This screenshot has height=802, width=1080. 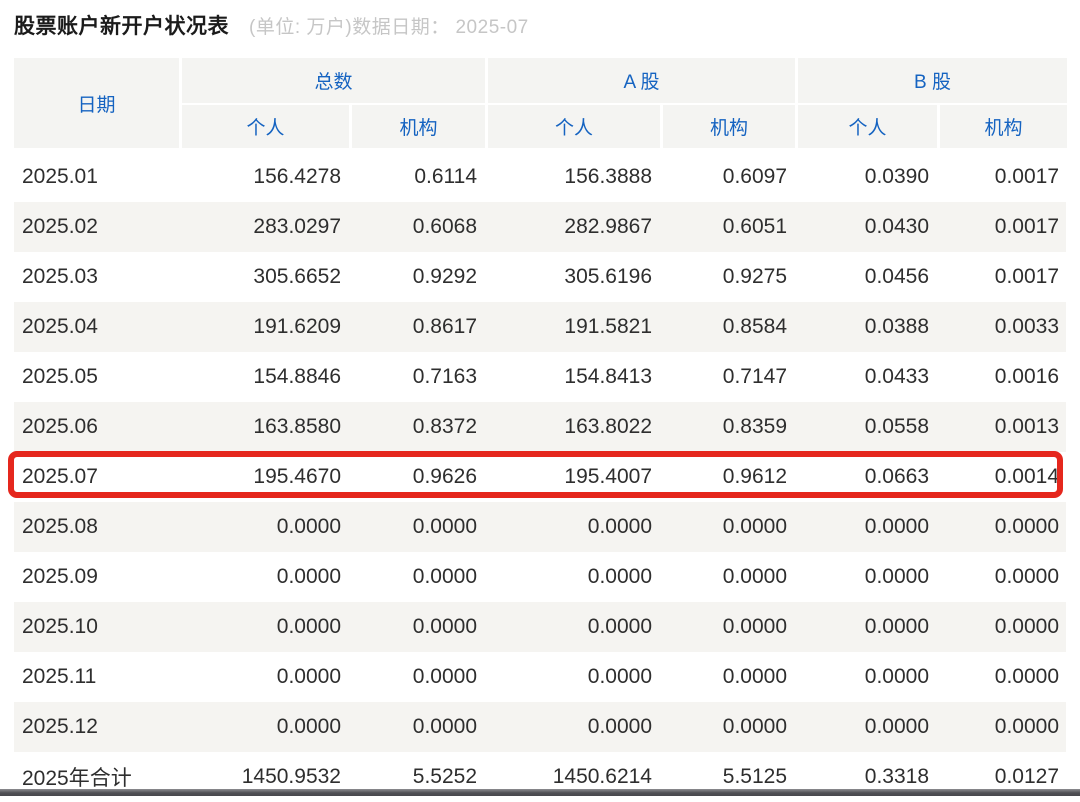 I want to click on row-value: 0.6068, so click(x=444, y=226).